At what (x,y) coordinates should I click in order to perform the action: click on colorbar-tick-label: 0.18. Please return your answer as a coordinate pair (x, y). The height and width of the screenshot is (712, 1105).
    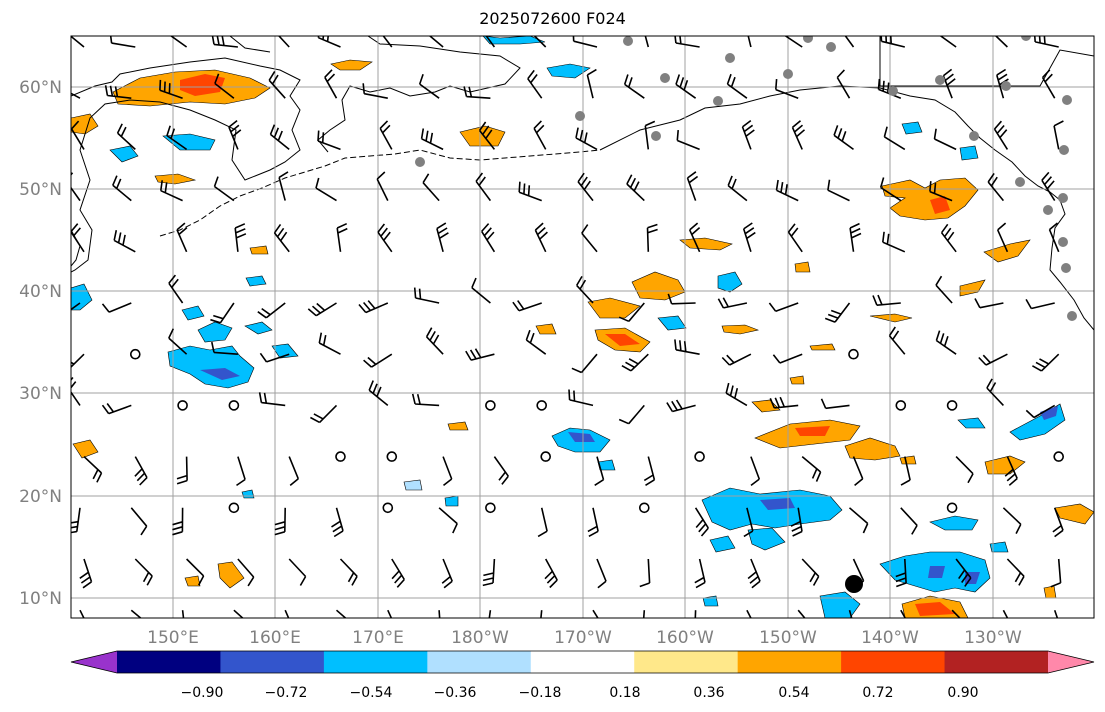
    Looking at the image, I should click on (624, 693).